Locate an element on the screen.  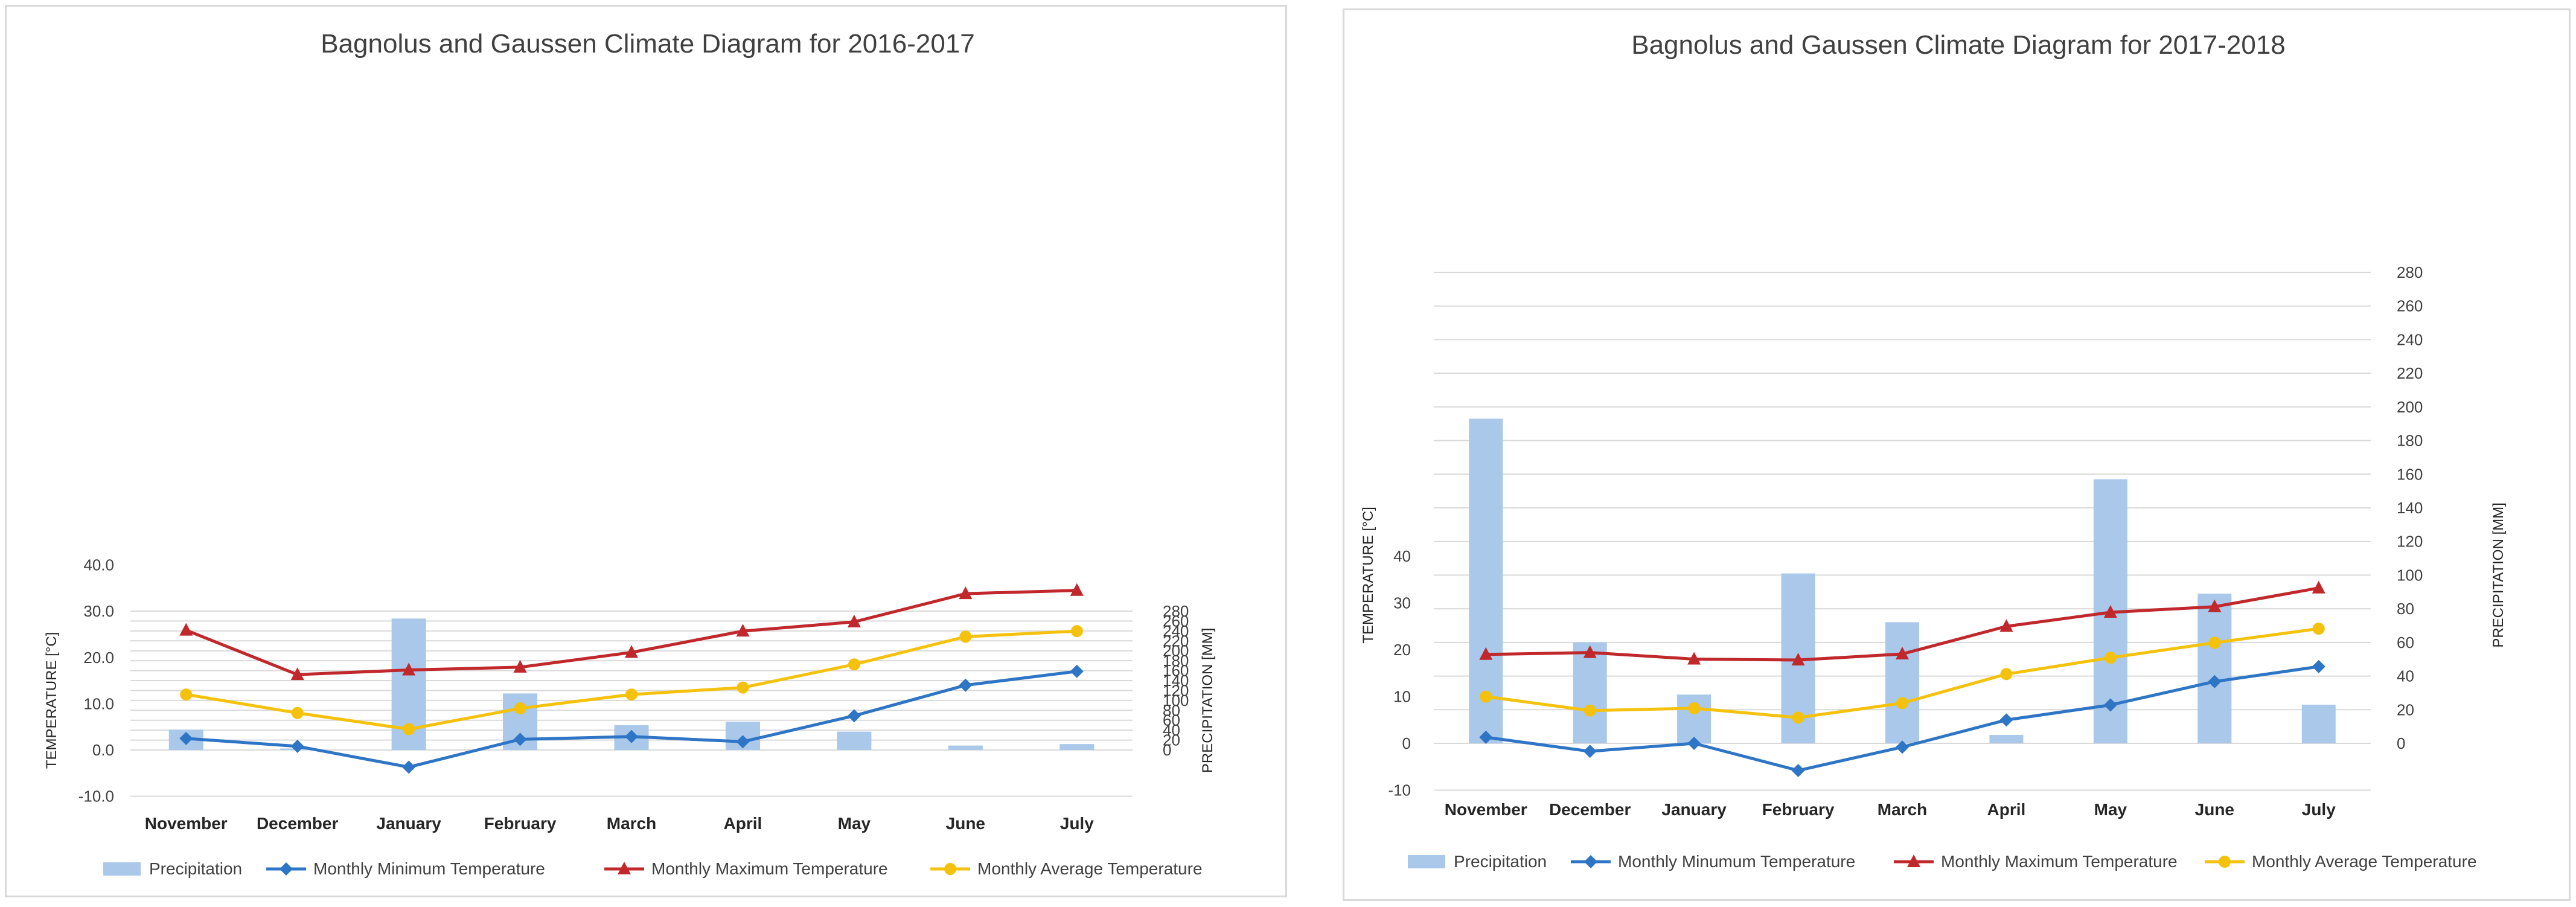
left-tick-label: 0.0 is located at coordinates (103, 750).